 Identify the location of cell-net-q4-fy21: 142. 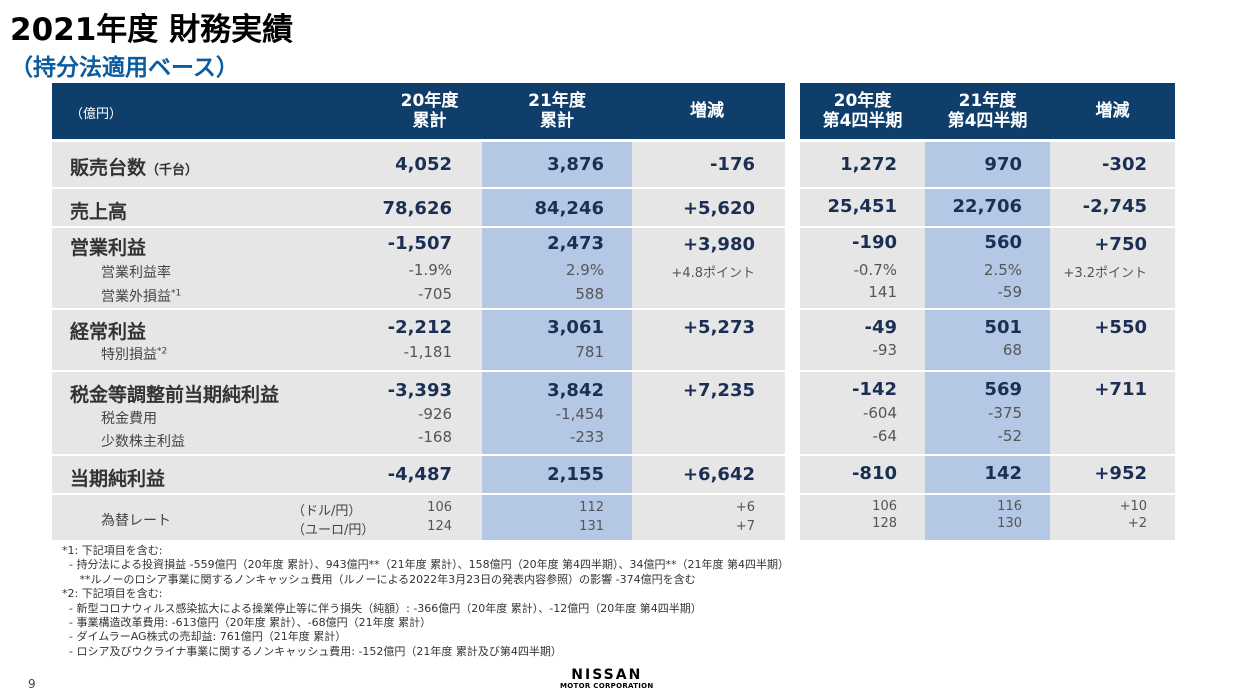
(1003, 473).